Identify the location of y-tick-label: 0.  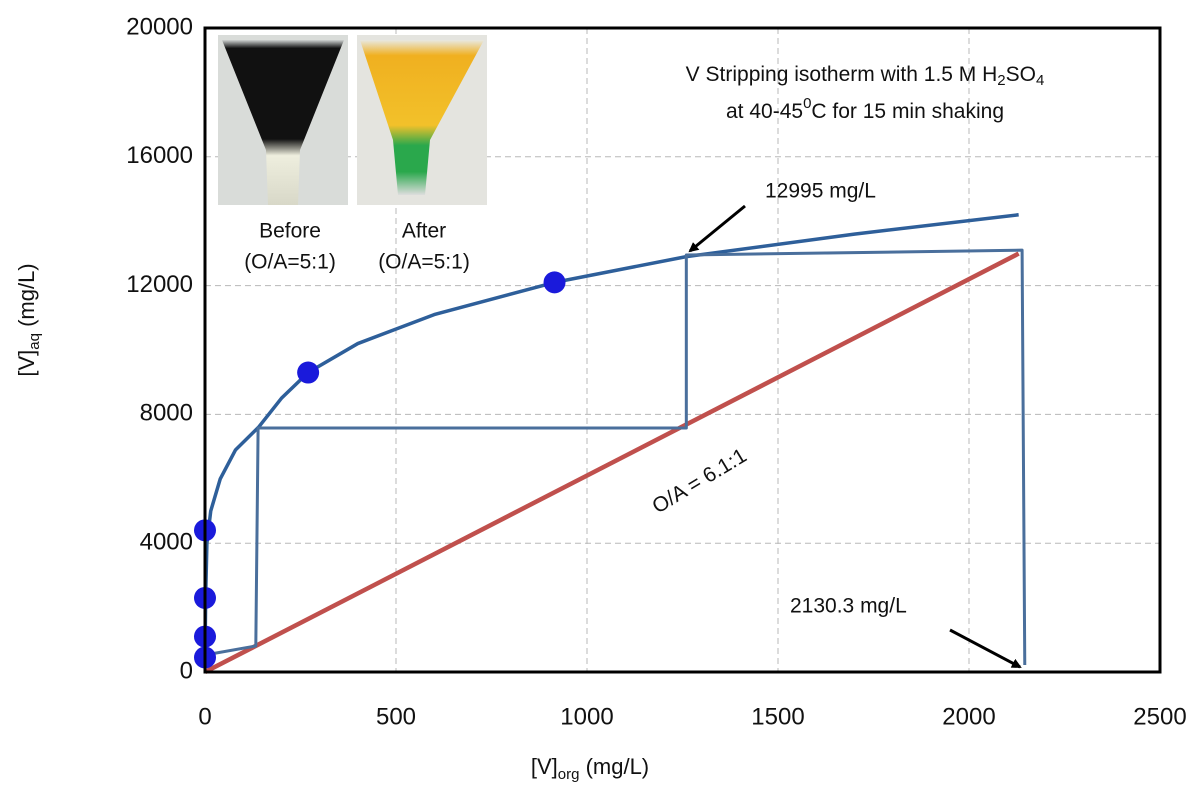
(186, 670).